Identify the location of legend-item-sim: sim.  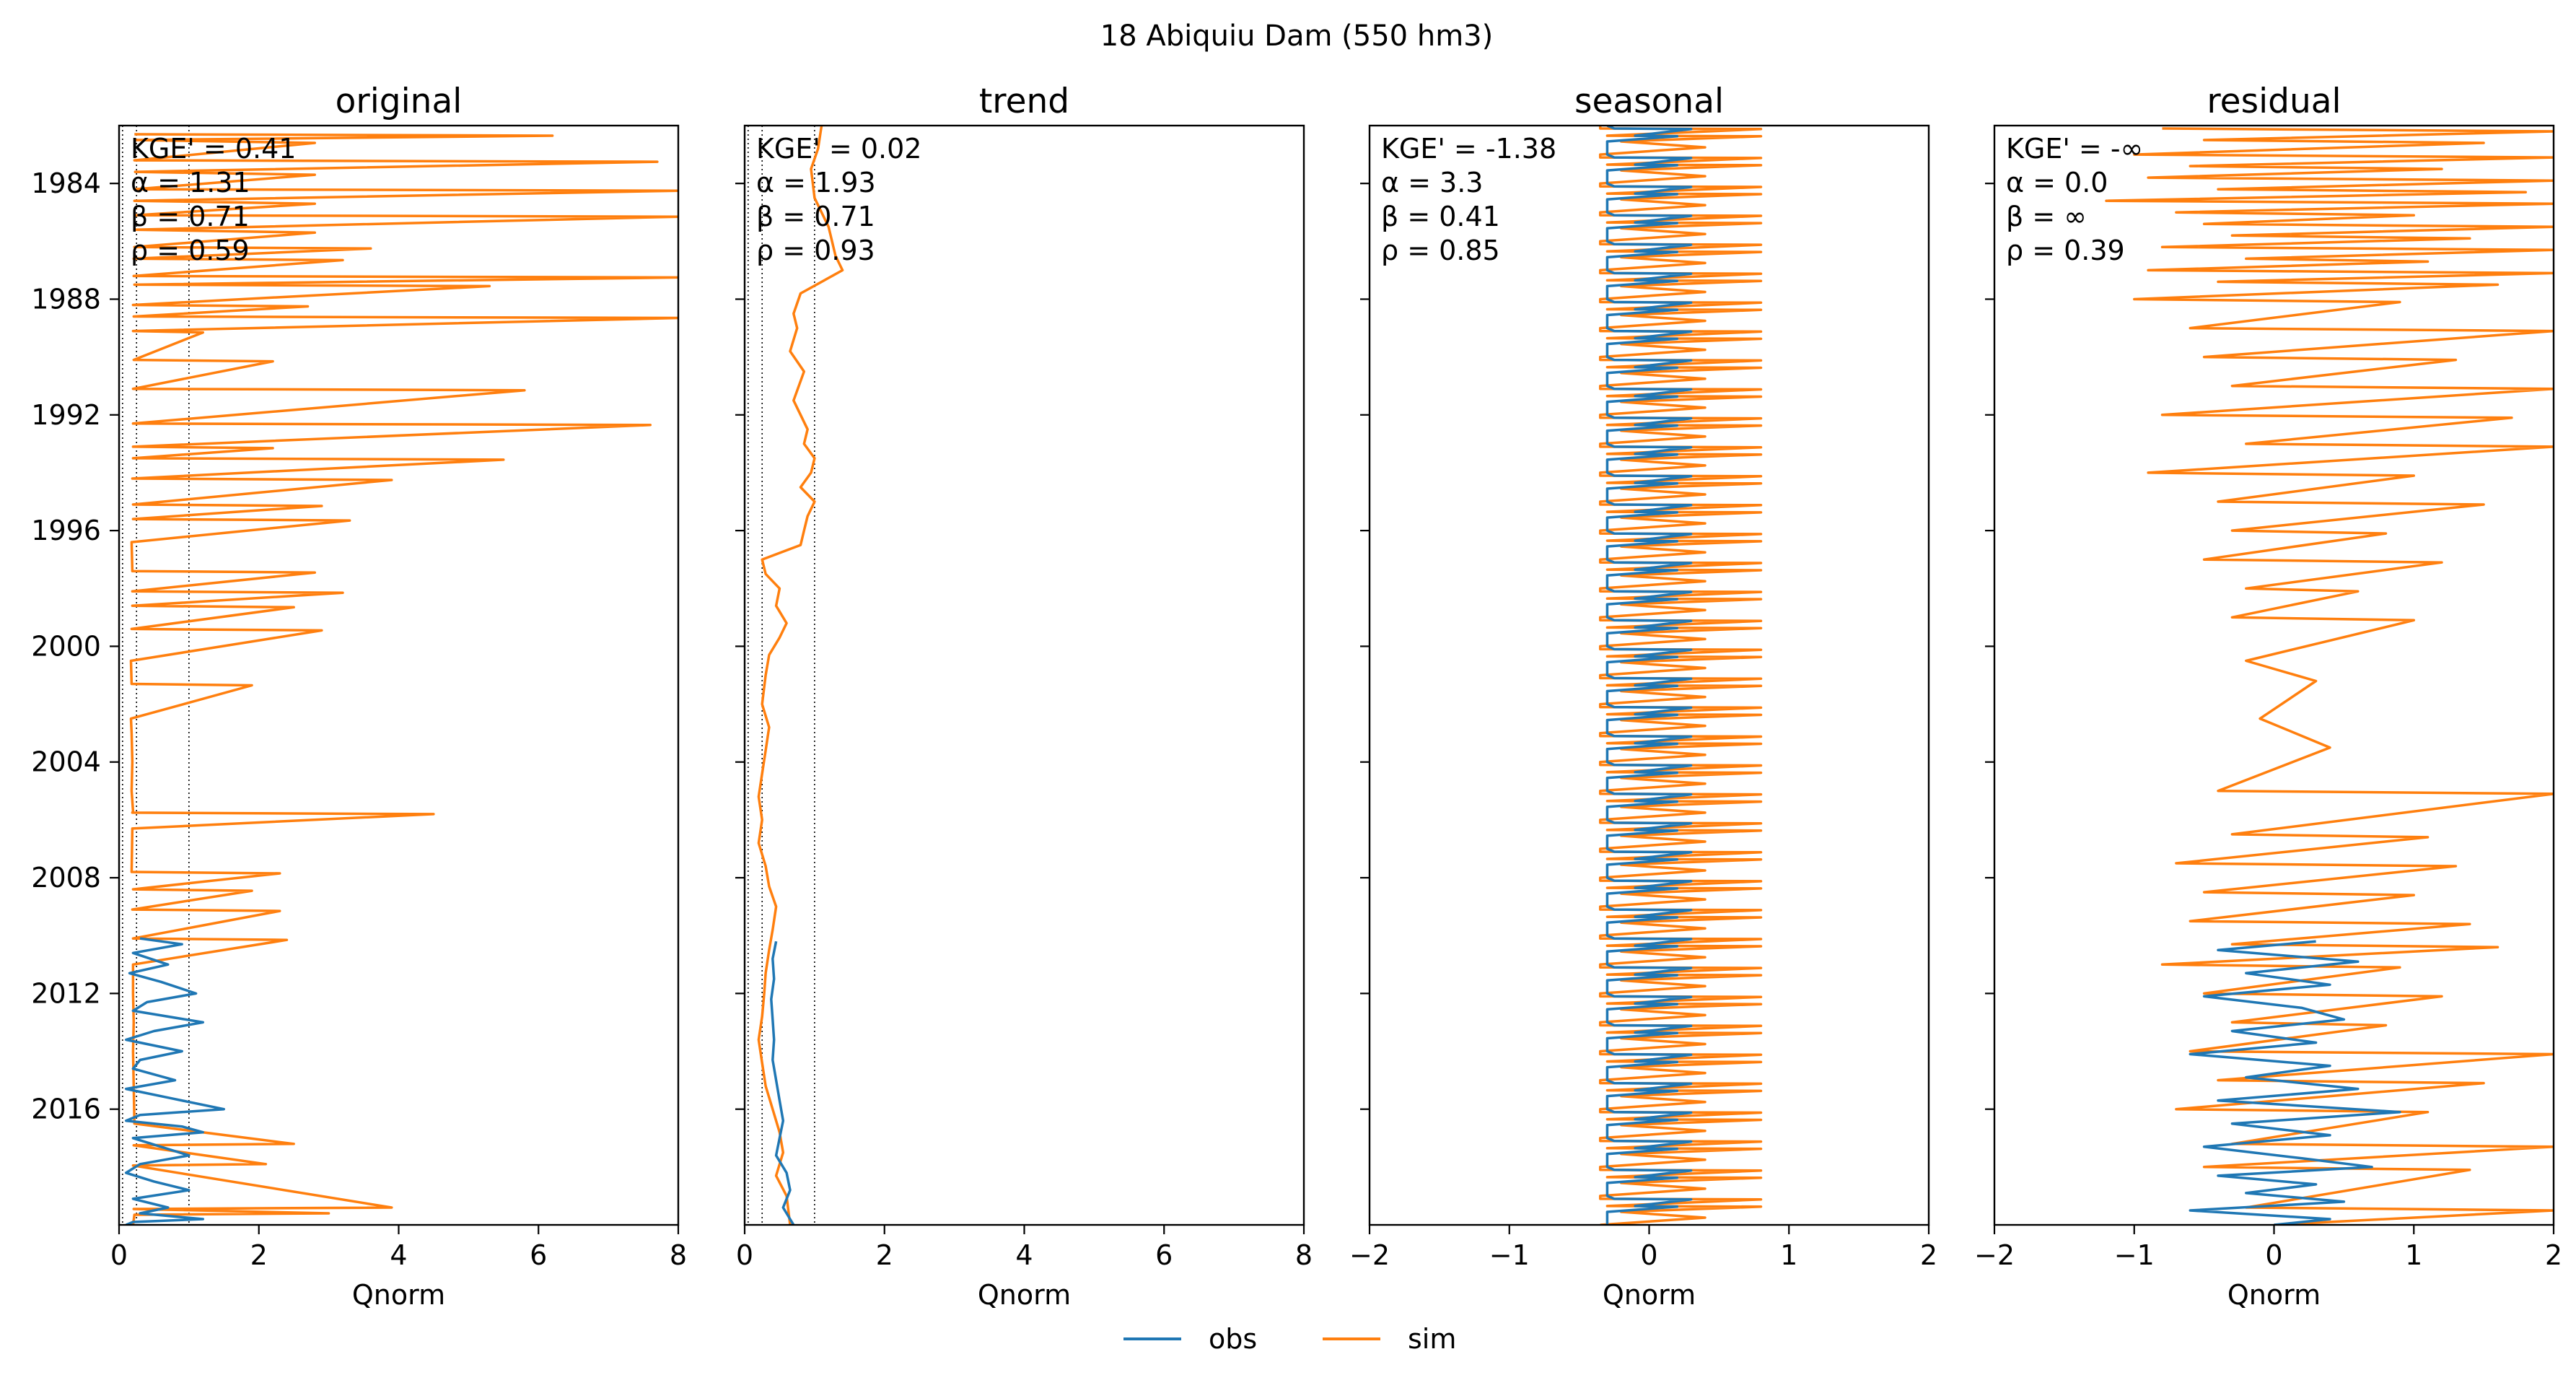
(1389, 1339).